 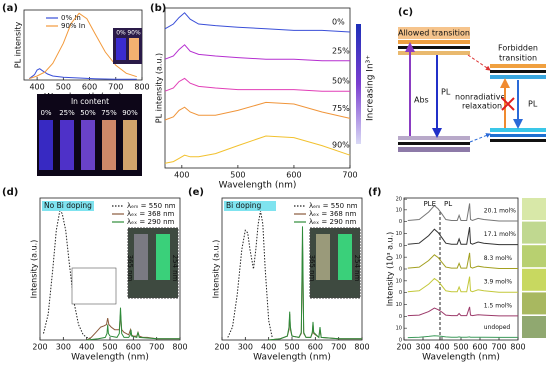 I want to click on relax-label: relaxation, so click(x=482, y=106).